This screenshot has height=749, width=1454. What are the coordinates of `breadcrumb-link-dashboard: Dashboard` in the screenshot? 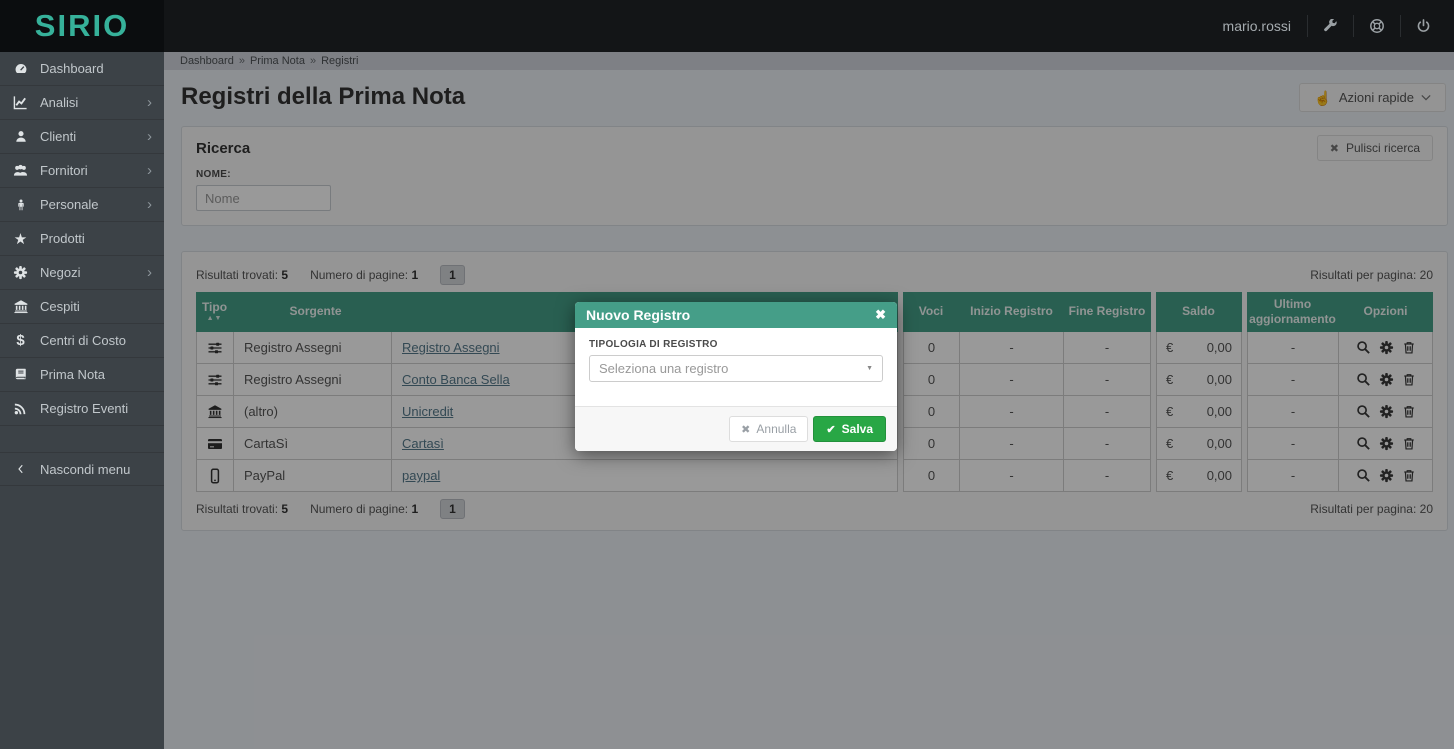 It's located at (207, 61).